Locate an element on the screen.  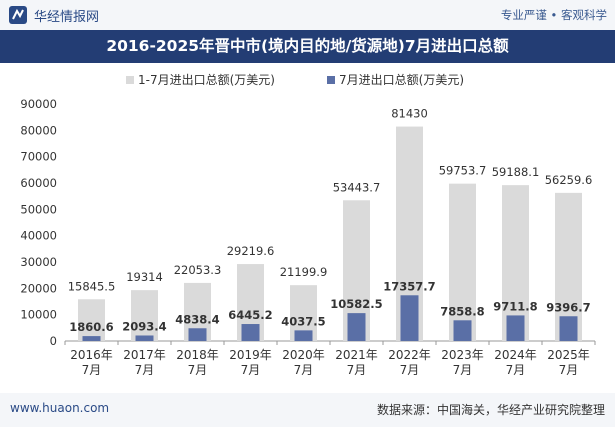
legend-label-series-1: 1-7月进出口总额(万美元) is located at coordinates (206, 80).